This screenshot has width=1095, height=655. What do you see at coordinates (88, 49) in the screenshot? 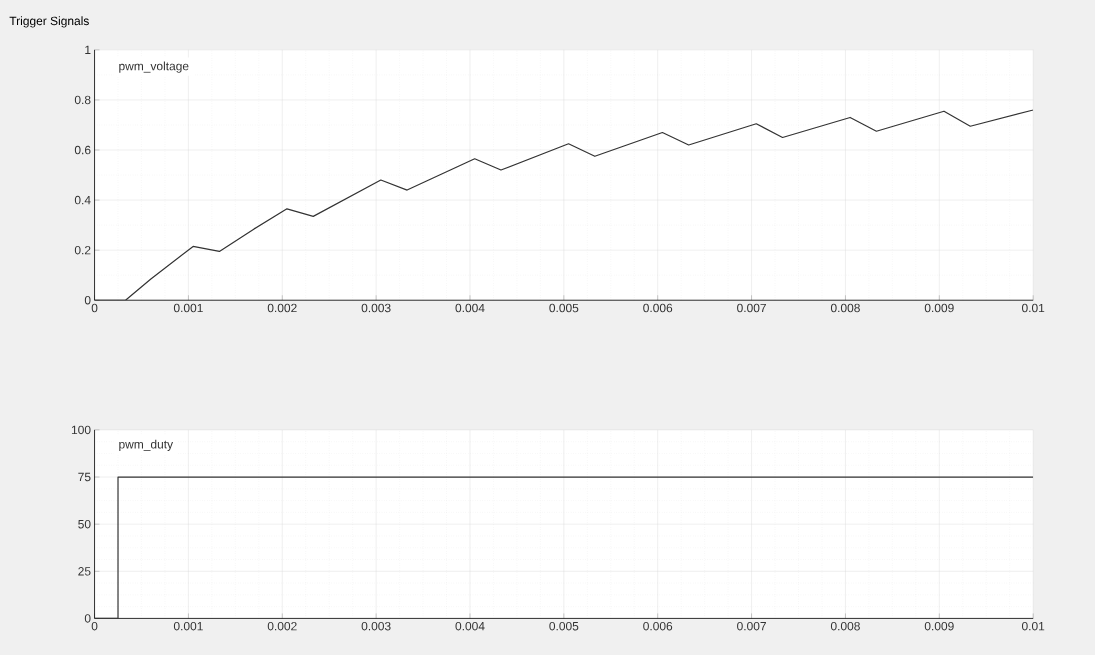
I see `y-tick-label: 1` at bounding box center [88, 49].